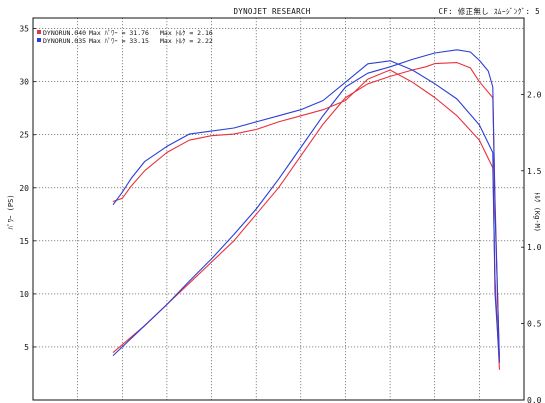  I want to click on right-tick-label: 2.0, so click(534, 94).